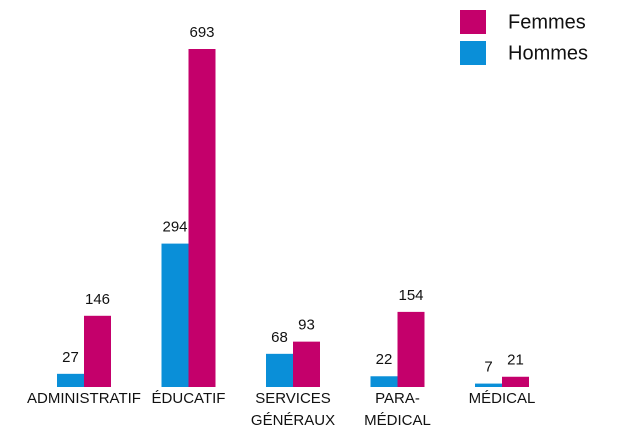 This screenshot has height=430, width=622. What do you see at coordinates (397, 398) in the screenshot?
I see `x-tick-label: PARA-` at bounding box center [397, 398].